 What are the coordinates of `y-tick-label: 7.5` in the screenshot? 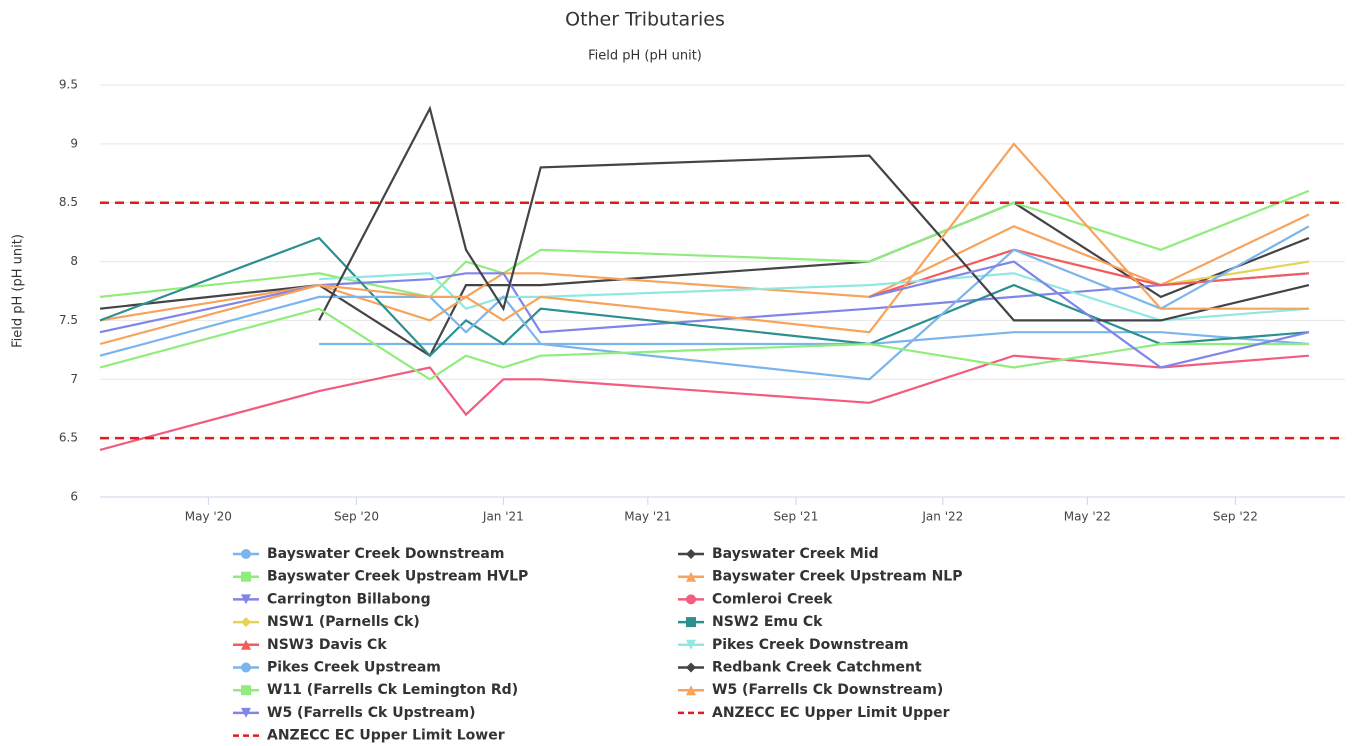 It's located at (68, 320).